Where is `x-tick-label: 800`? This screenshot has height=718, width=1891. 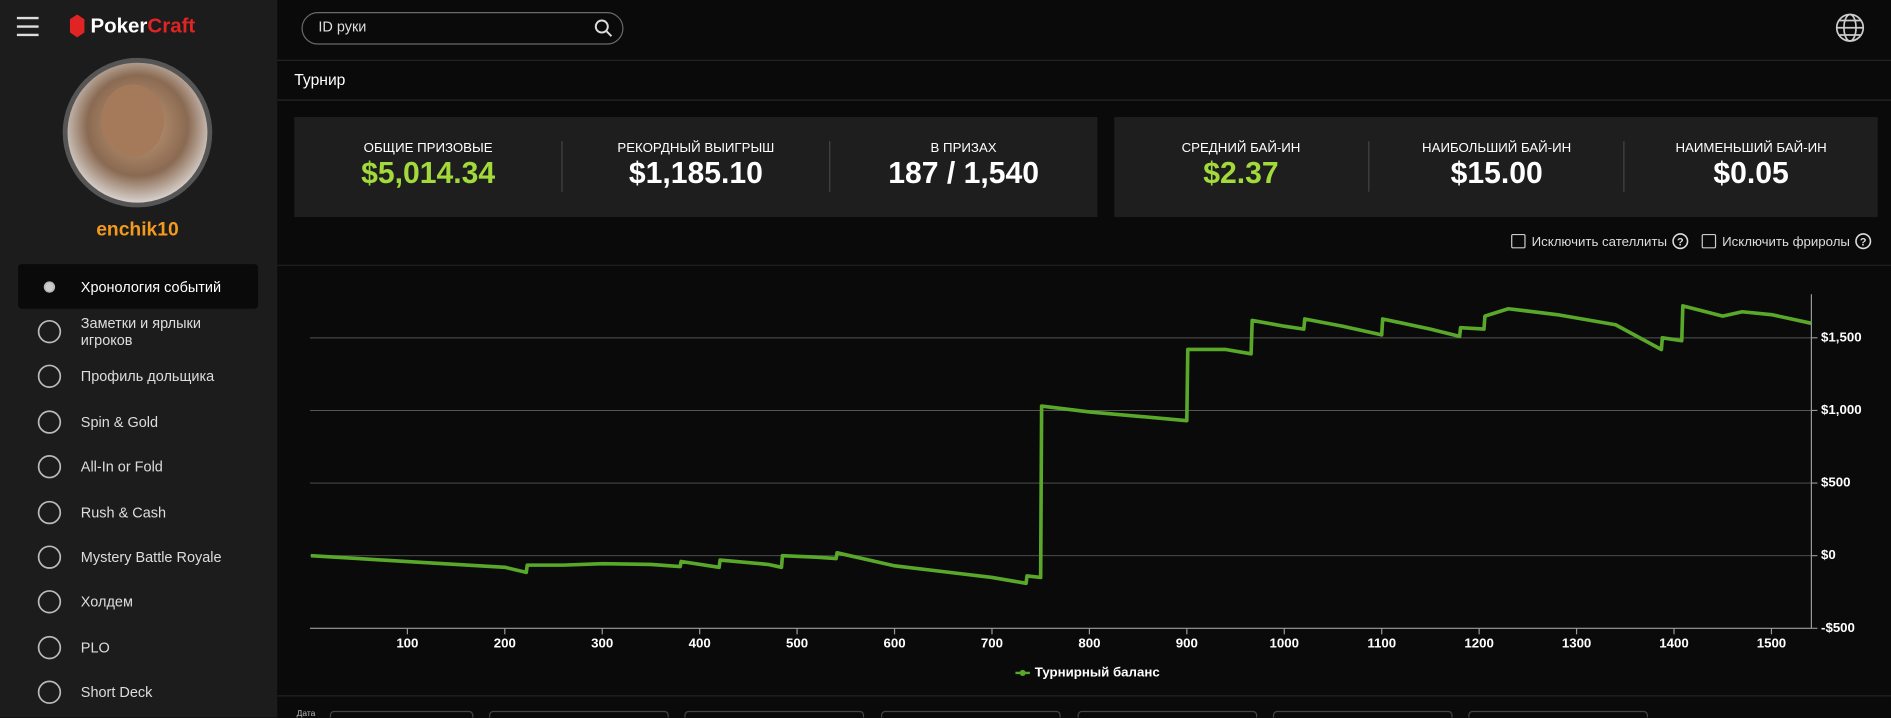 x-tick-label: 800 is located at coordinates (1089, 642).